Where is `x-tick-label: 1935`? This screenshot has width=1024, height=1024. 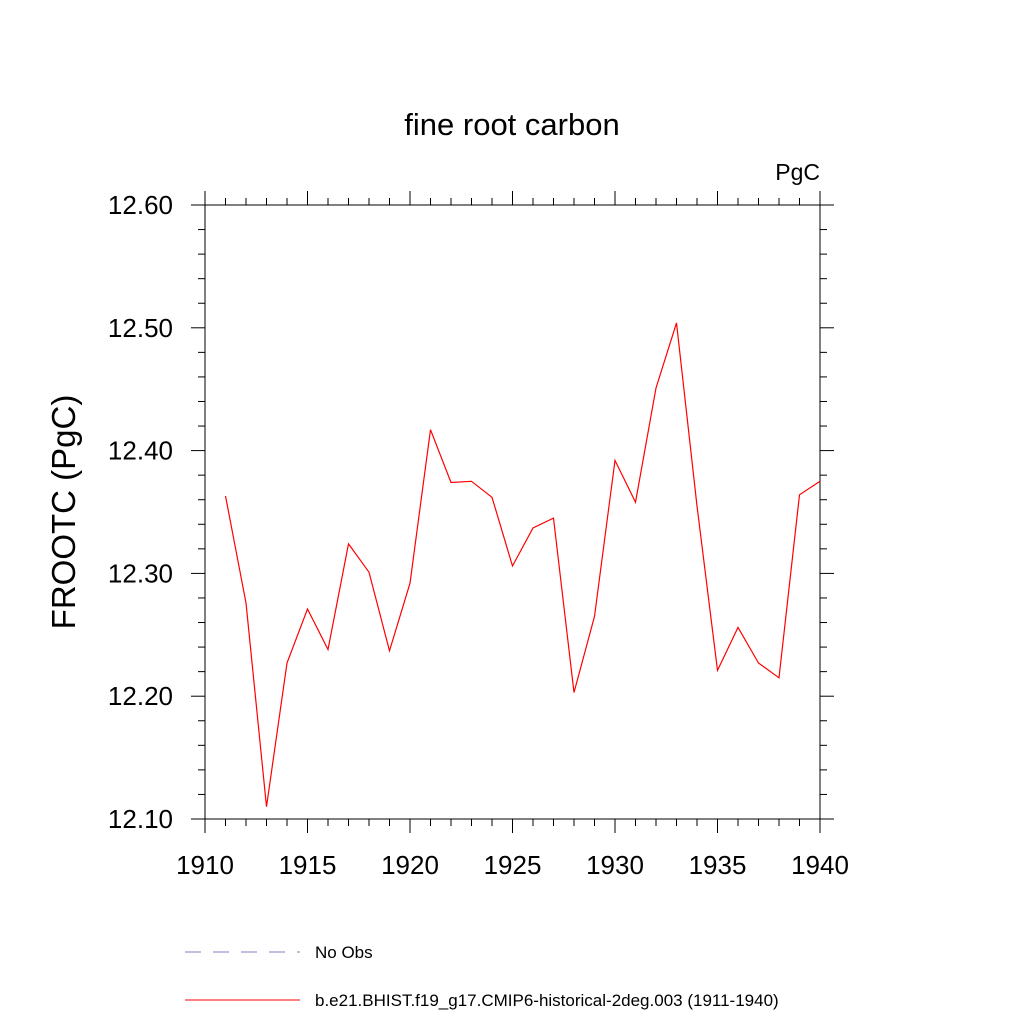 x-tick-label: 1935 is located at coordinates (718, 865).